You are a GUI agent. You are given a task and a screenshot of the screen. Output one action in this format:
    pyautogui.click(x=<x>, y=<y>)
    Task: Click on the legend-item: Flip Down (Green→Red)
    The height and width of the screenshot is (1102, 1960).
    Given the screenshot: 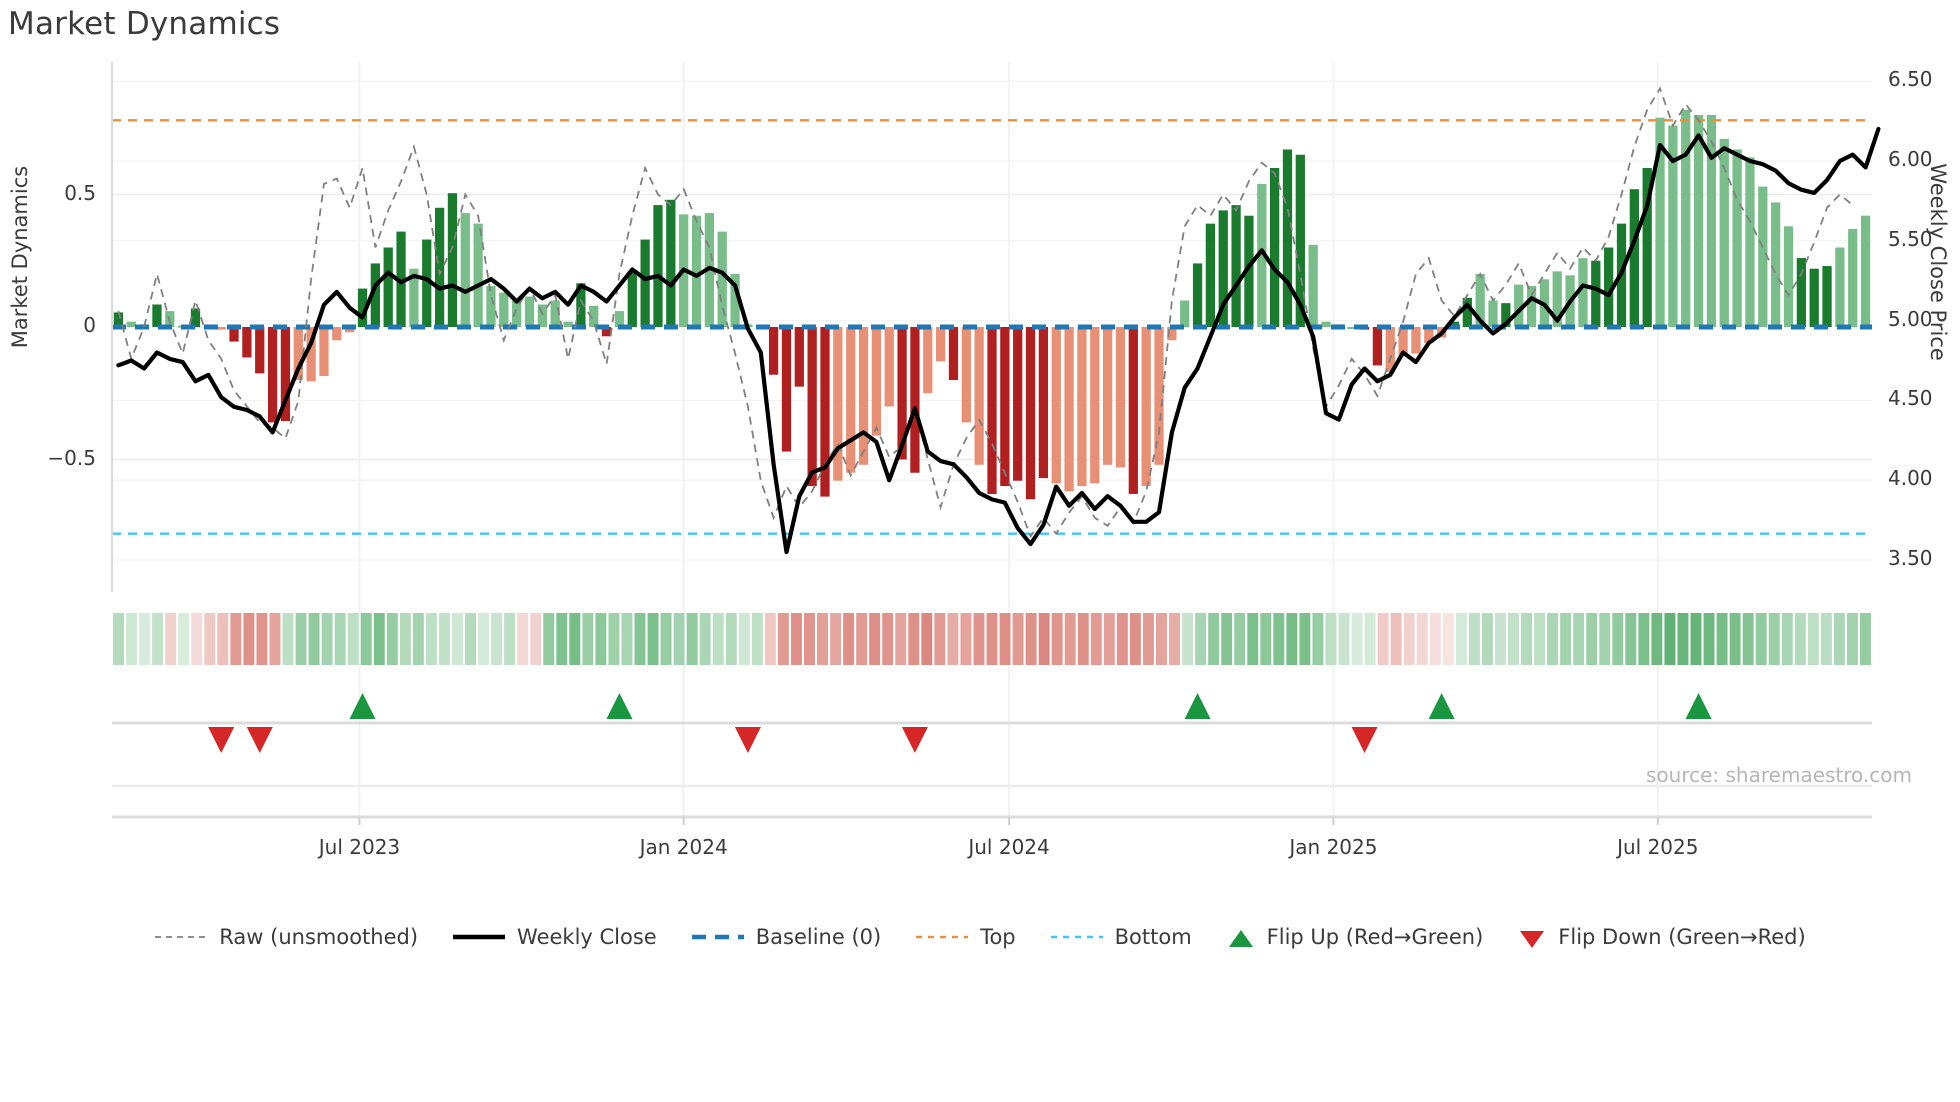 What is the action you would take?
    pyautogui.click(x=1661, y=937)
    